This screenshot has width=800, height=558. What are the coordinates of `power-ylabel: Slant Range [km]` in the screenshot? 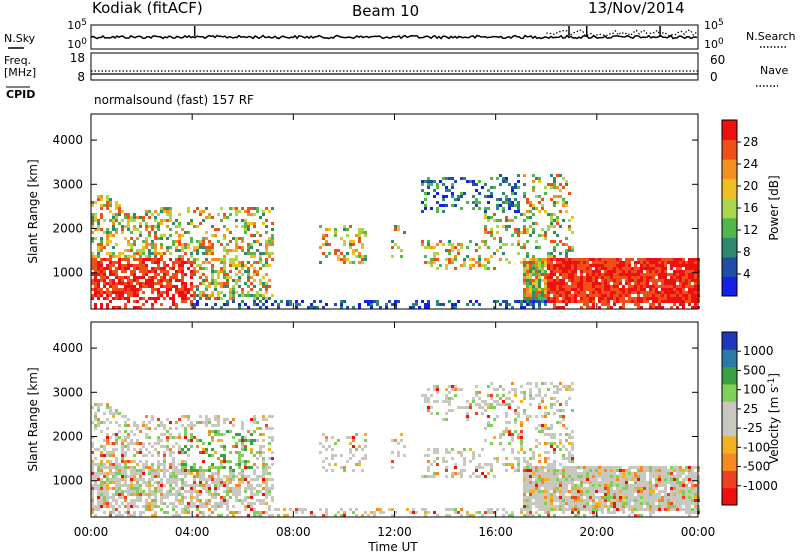 It's located at (33, 211).